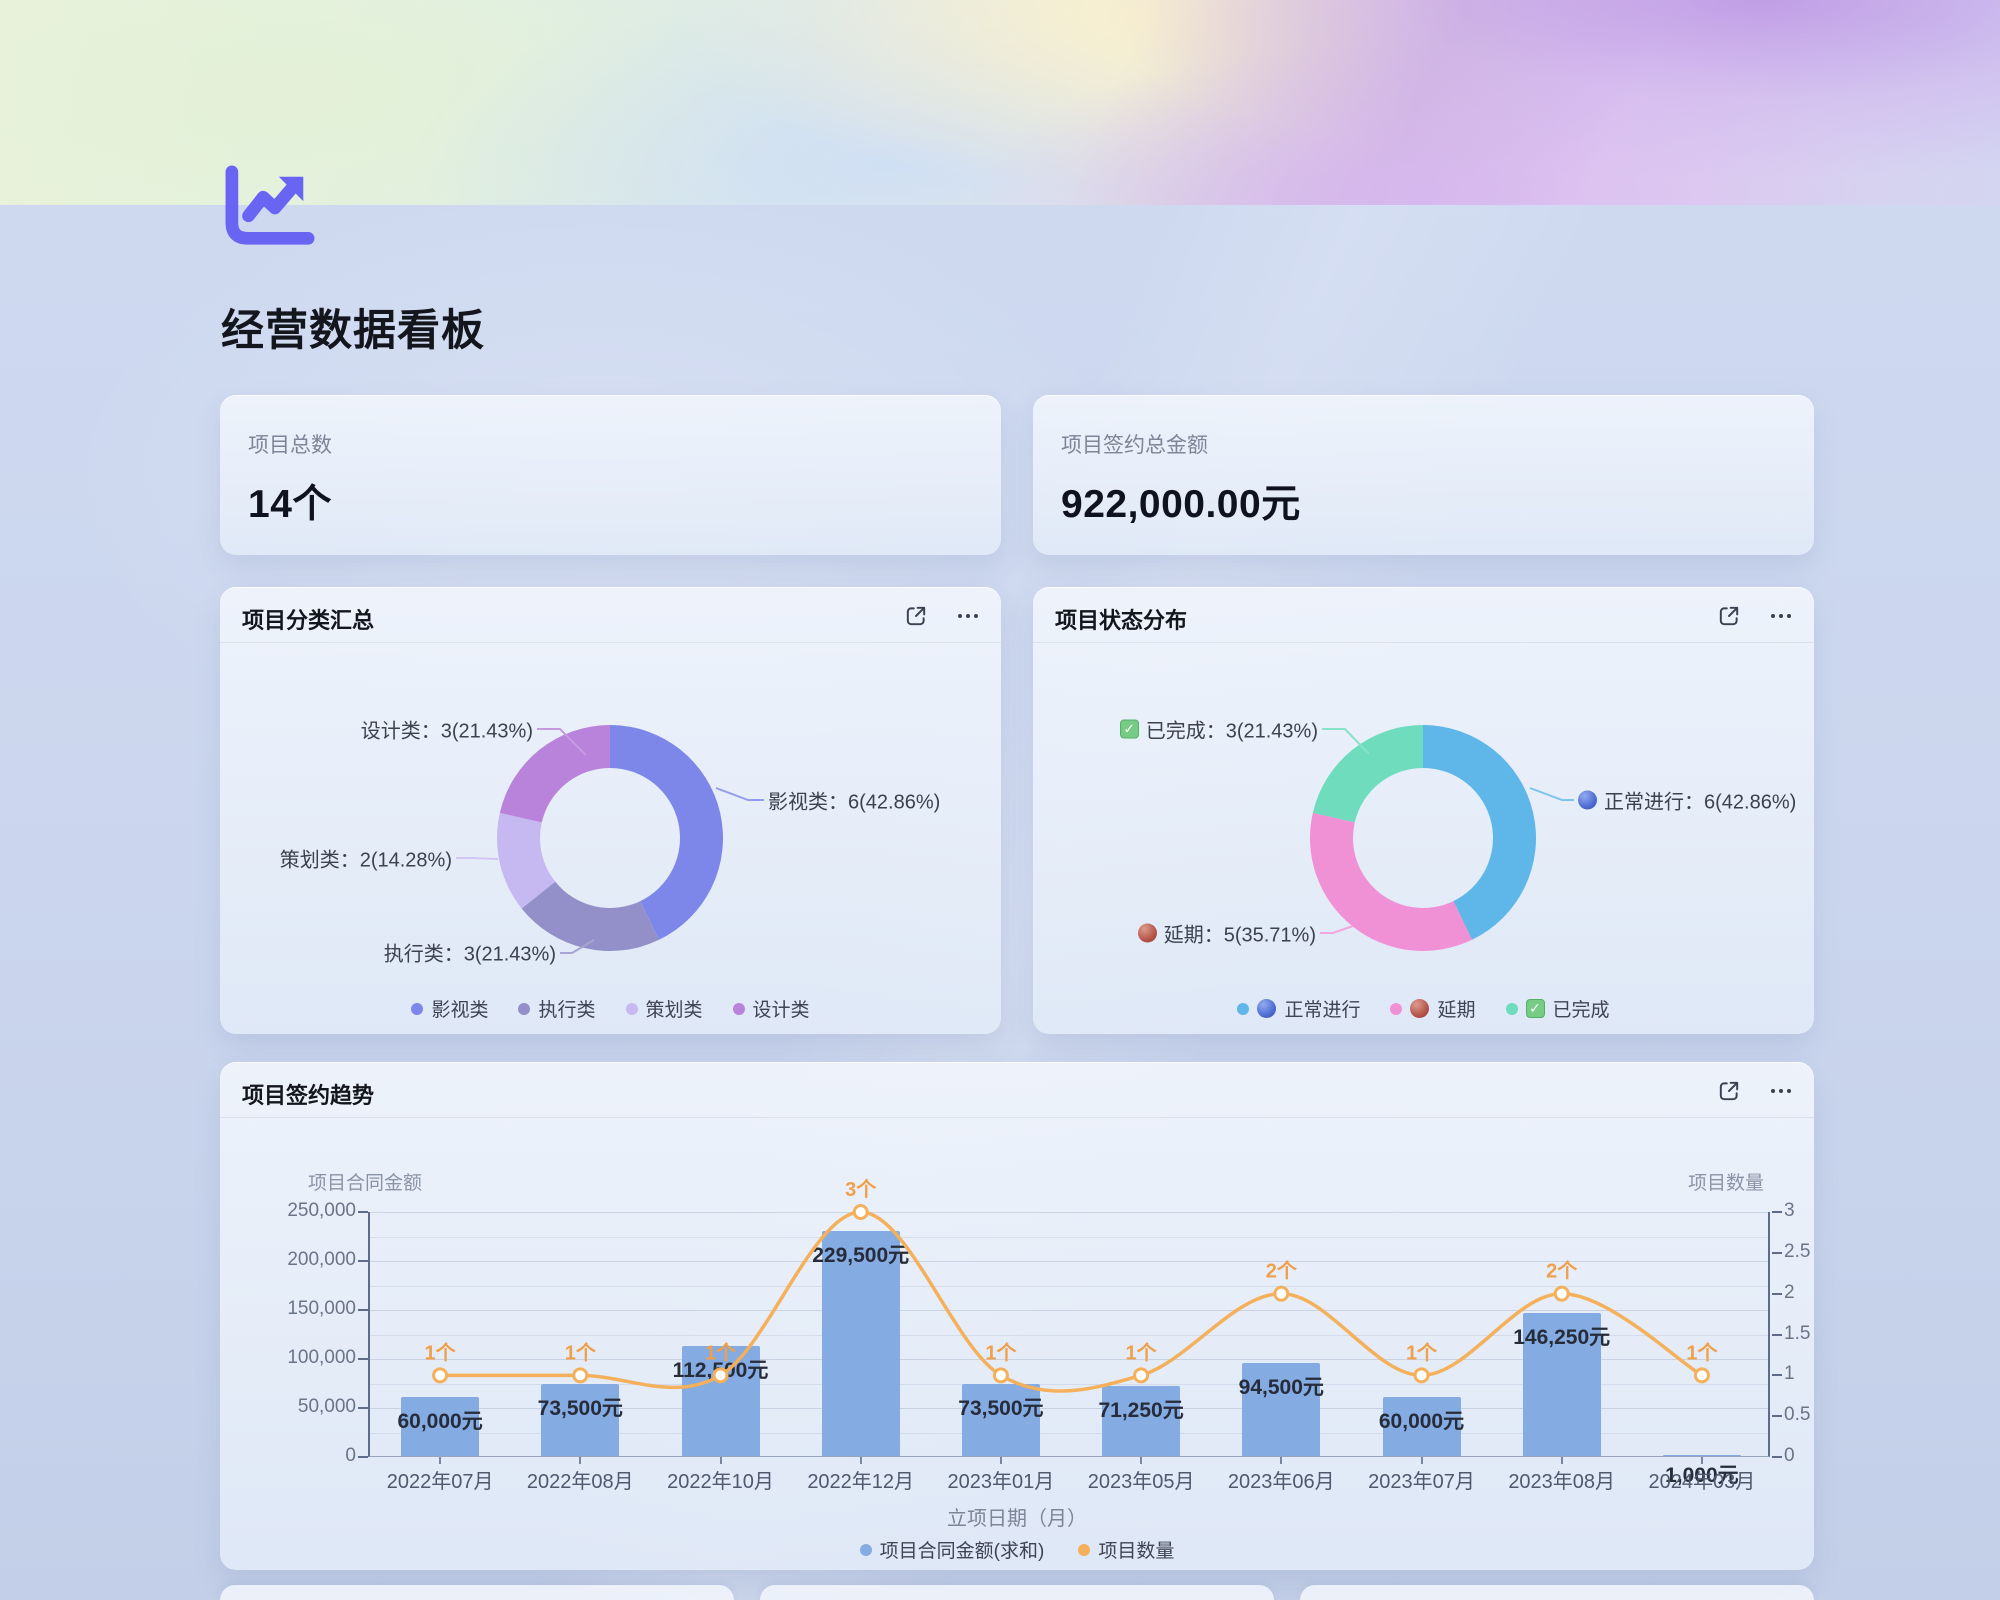 The image size is (2000, 1600). What do you see at coordinates (1562, 1482) in the screenshot?
I see `x-axis-label: 2023年08月` at bounding box center [1562, 1482].